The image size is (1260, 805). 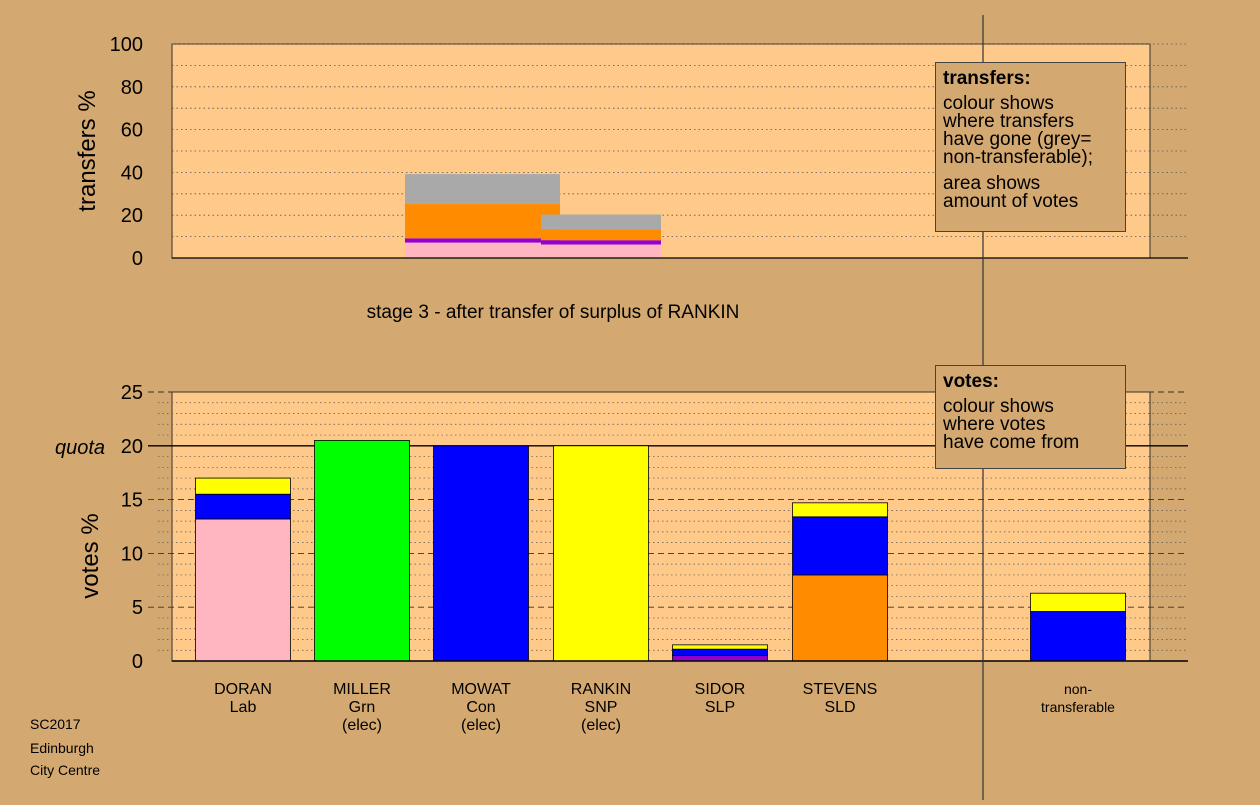 I want to click on transfers-note-line: where transfers, so click(x=1008, y=121).